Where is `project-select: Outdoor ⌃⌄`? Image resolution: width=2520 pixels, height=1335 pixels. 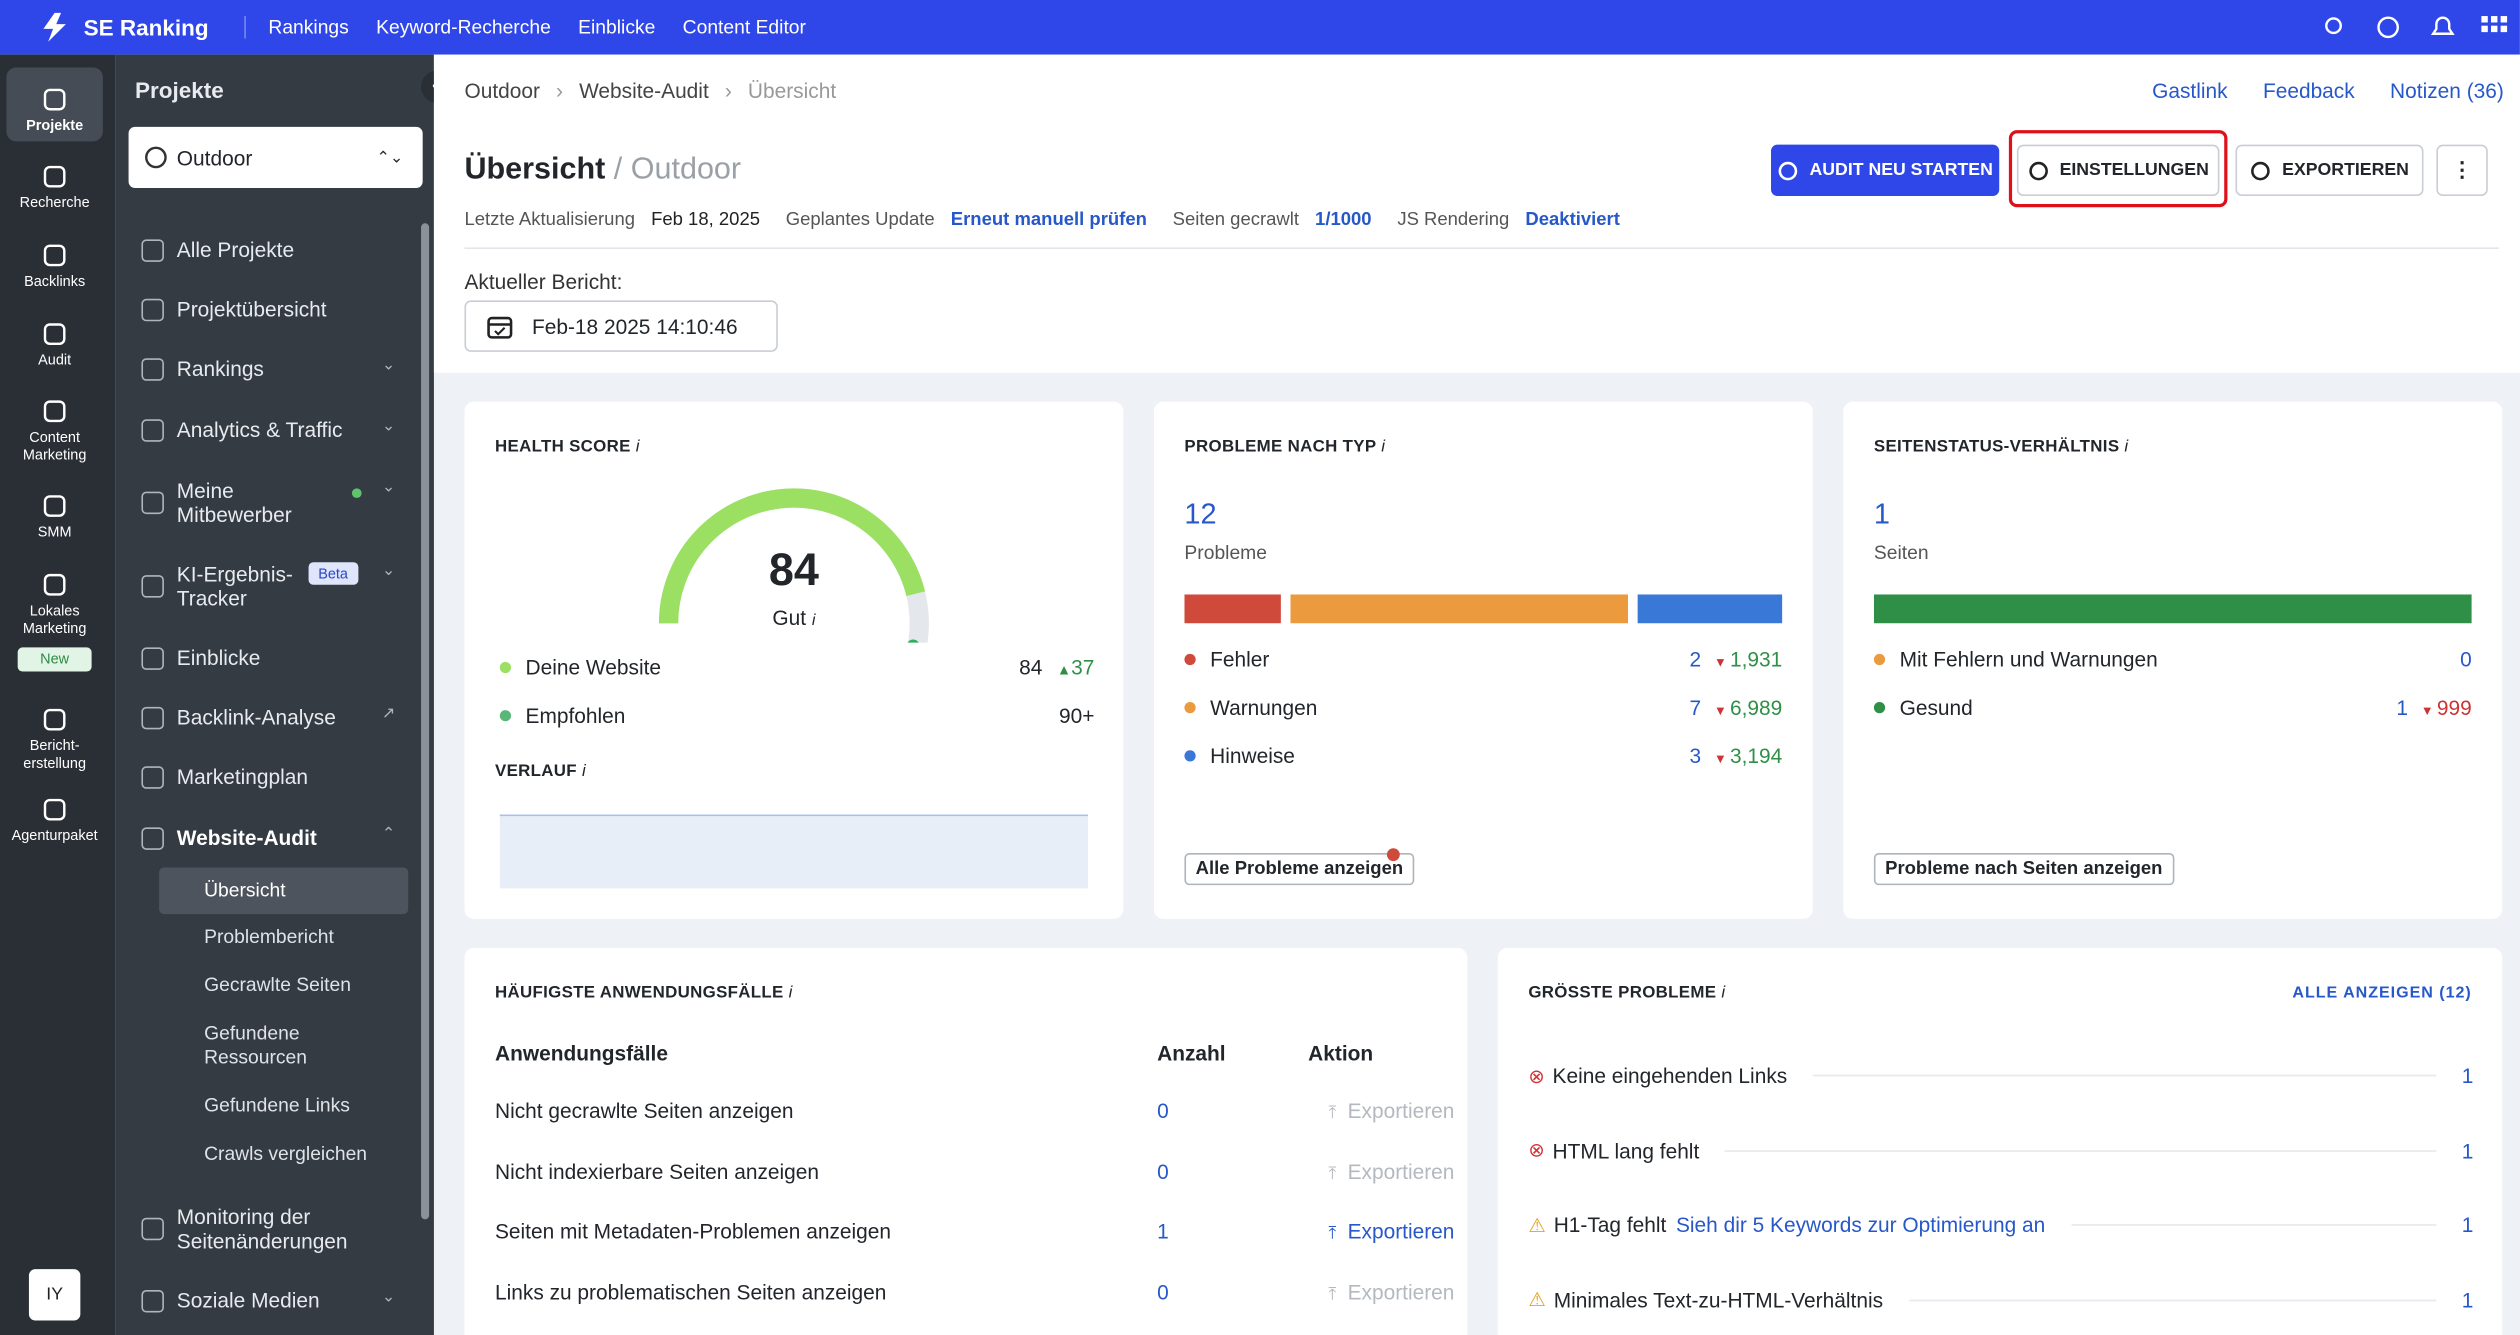
project-select: Outdoor ⌃⌄ is located at coordinates (275, 157).